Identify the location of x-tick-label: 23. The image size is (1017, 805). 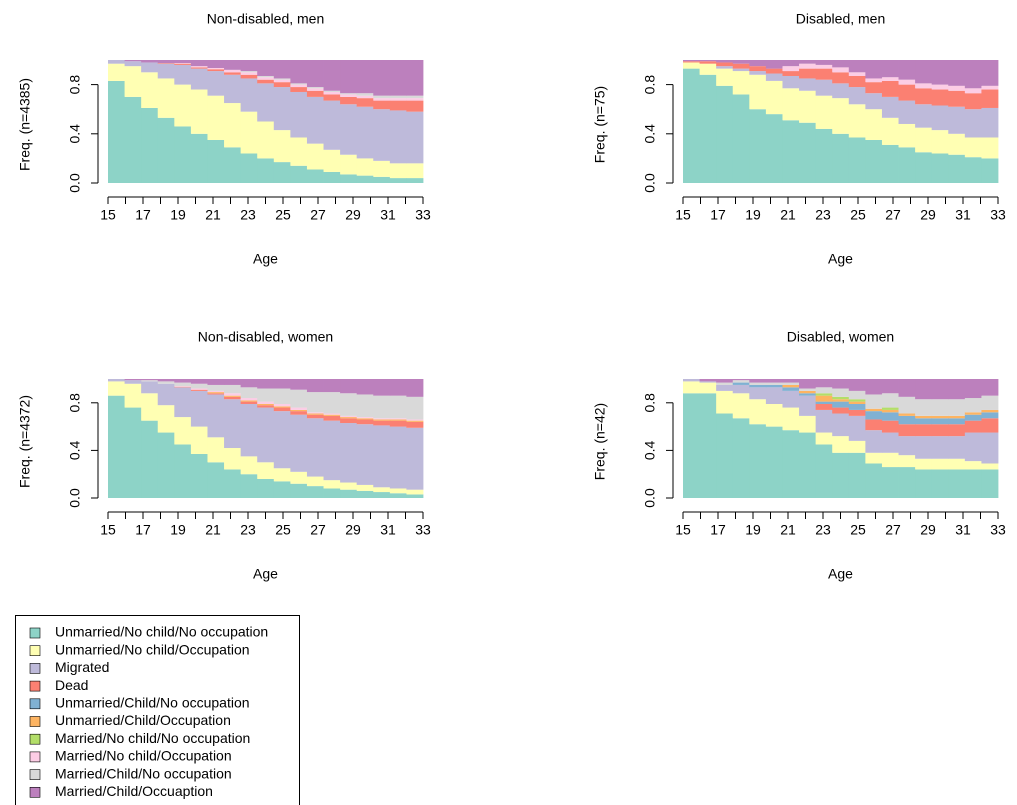
(823, 215).